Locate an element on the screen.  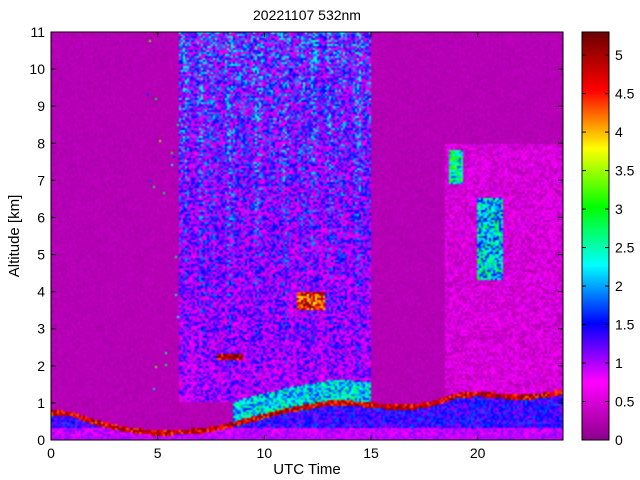
colorbar-tick-label: 1 is located at coordinates (619, 363).